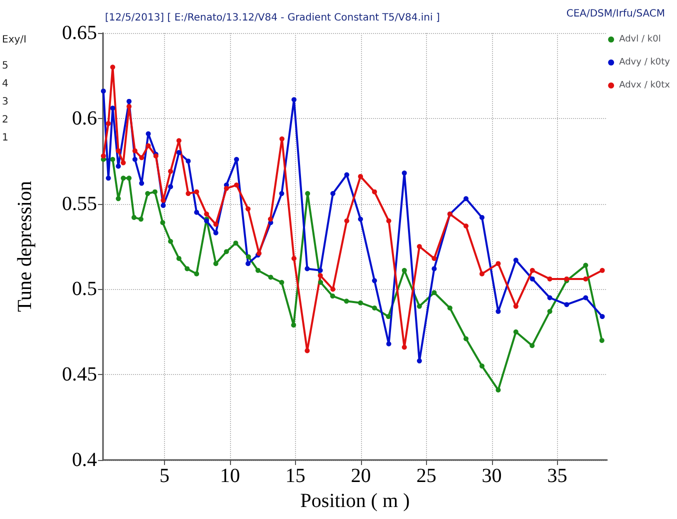 The width and height of the screenshot is (677, 519). I want to click on x-tick-label: 25, so click(426, 476).